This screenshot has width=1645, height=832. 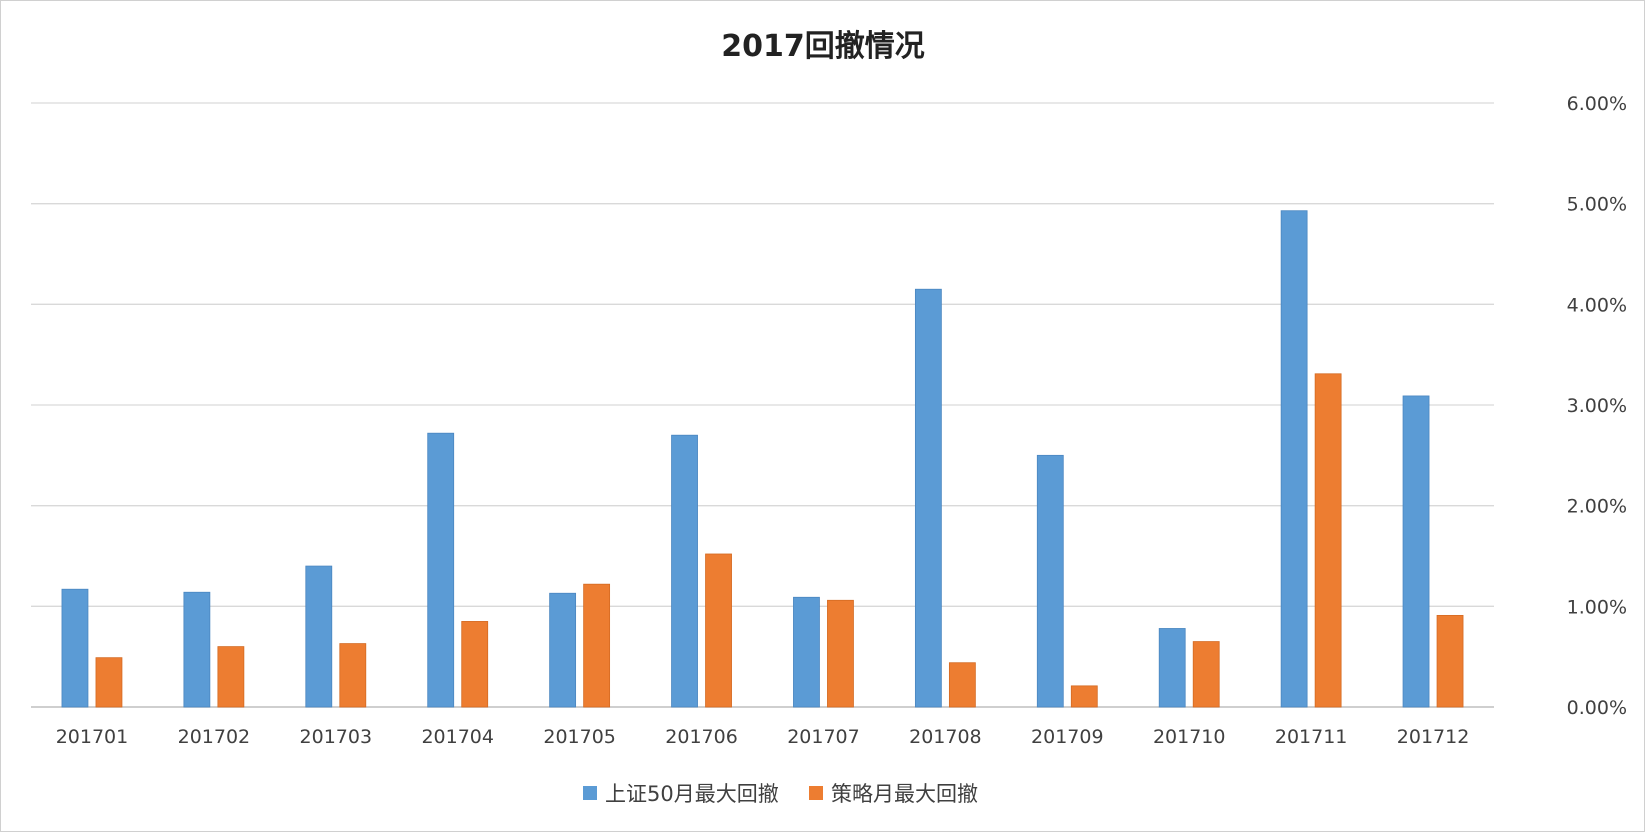 I want to click on y-tick-label: 1.00%, so click(x=1597, y=607).